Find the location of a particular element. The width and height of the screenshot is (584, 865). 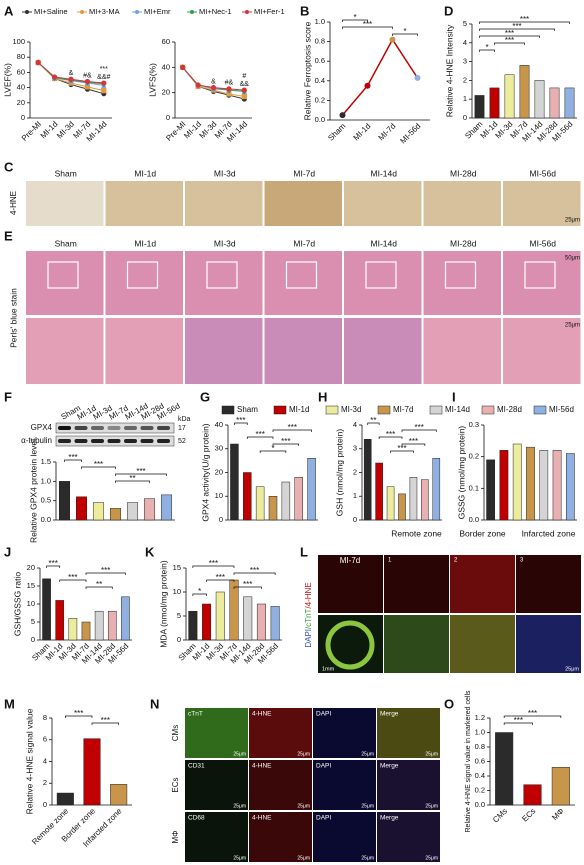

legend-label: MI-28d is located at coordinates (509, 409).